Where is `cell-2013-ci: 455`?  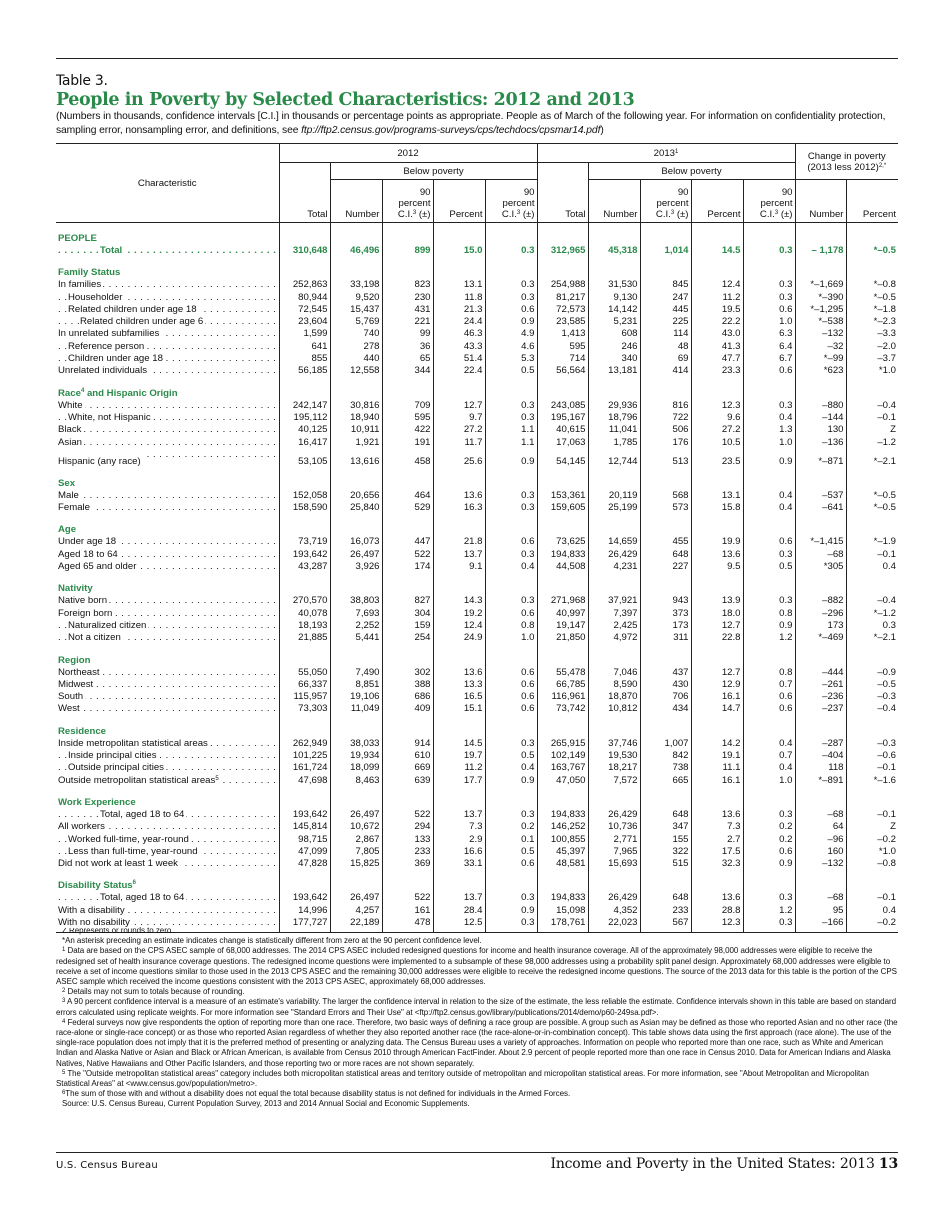 cell-2013-ci: 455 is located at coordinates (665, 542).